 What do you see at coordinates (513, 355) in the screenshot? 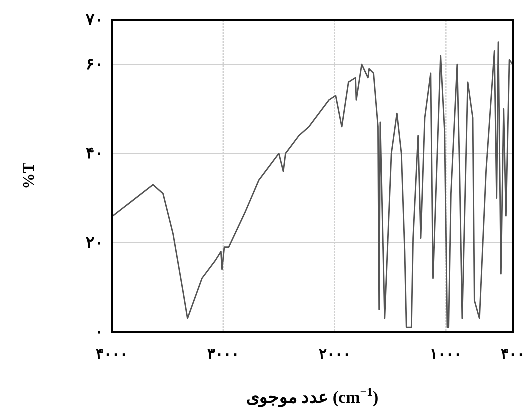
I see `x-tick-label: ۴۰۰` at bounding box center [513, 355].